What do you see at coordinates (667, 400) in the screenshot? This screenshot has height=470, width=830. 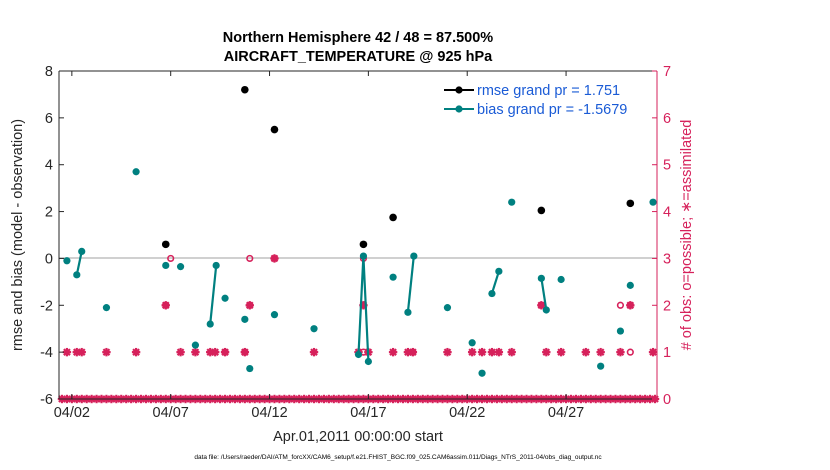 I see `right-tick-label: 0` at bounding box center [667, 400].